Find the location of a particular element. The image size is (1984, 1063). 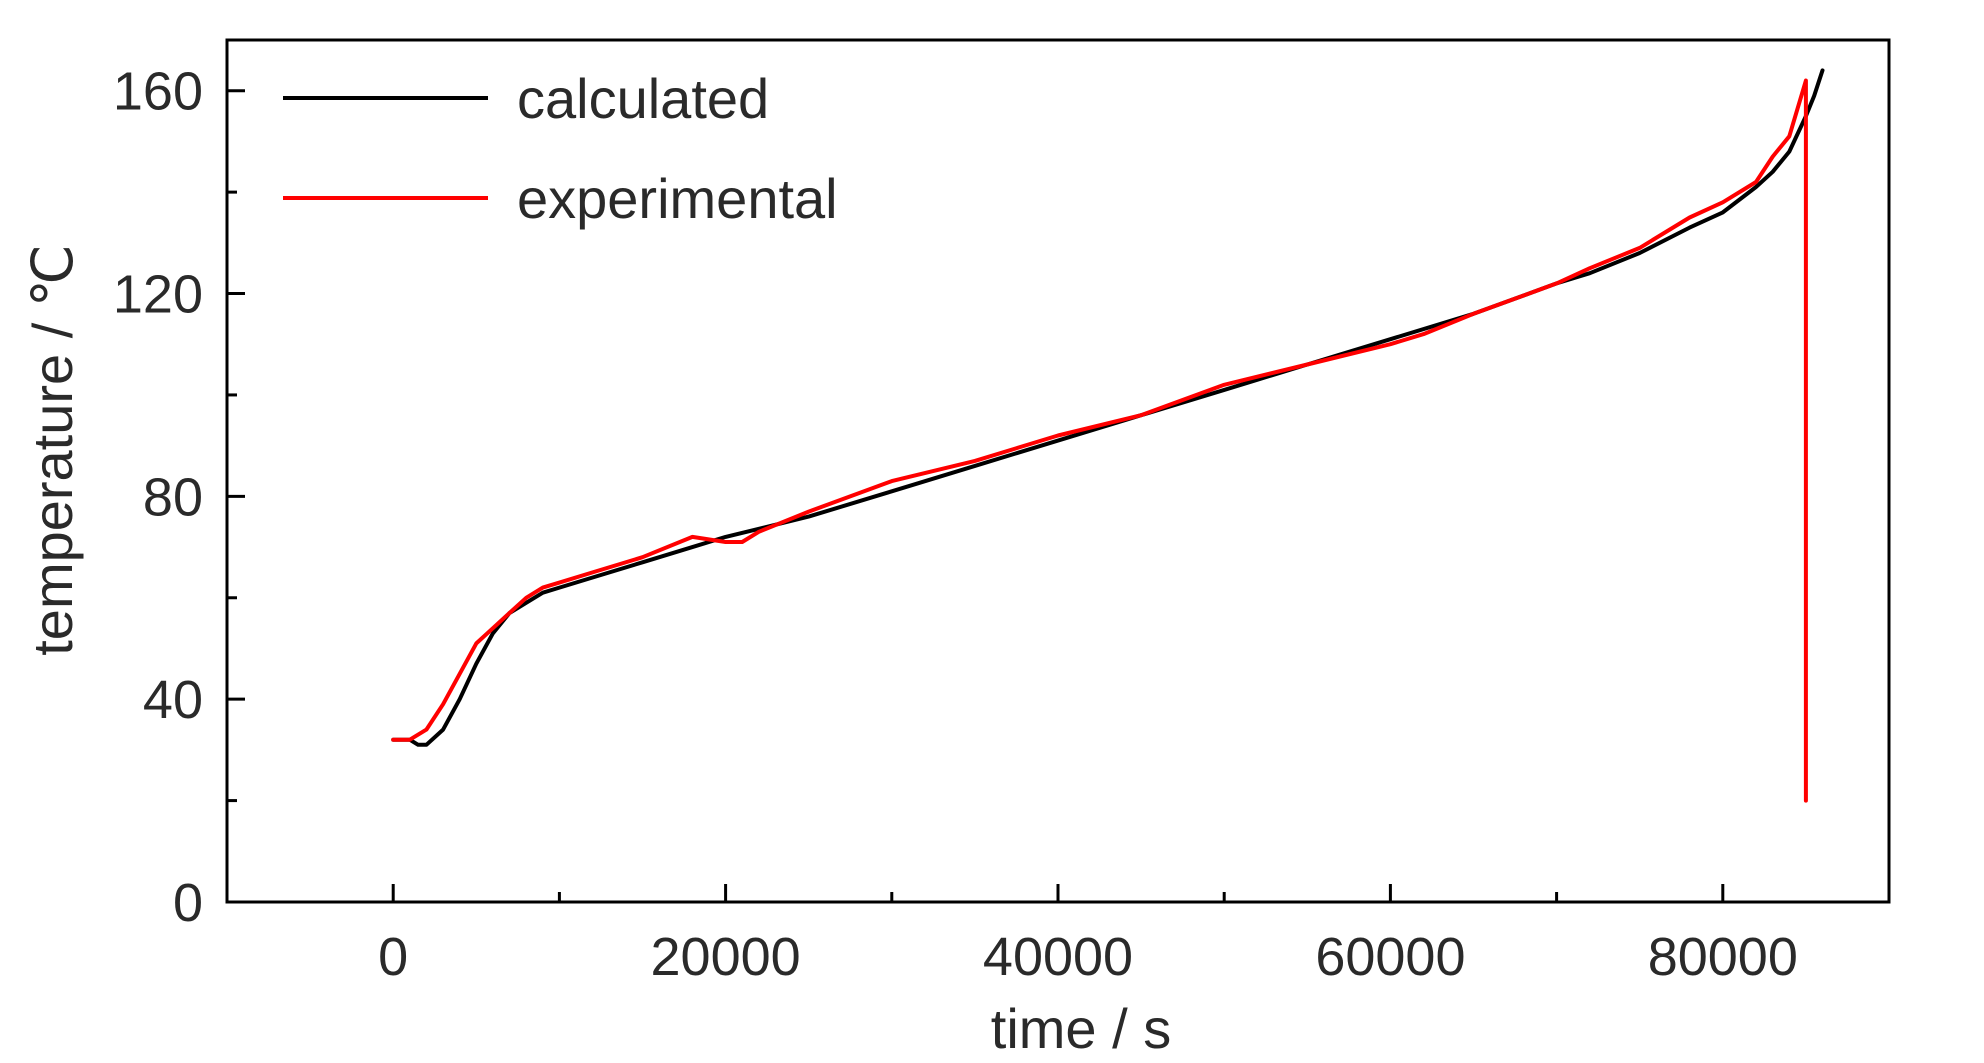

y-tick-label: 0 is located at coordinates (188, 903).